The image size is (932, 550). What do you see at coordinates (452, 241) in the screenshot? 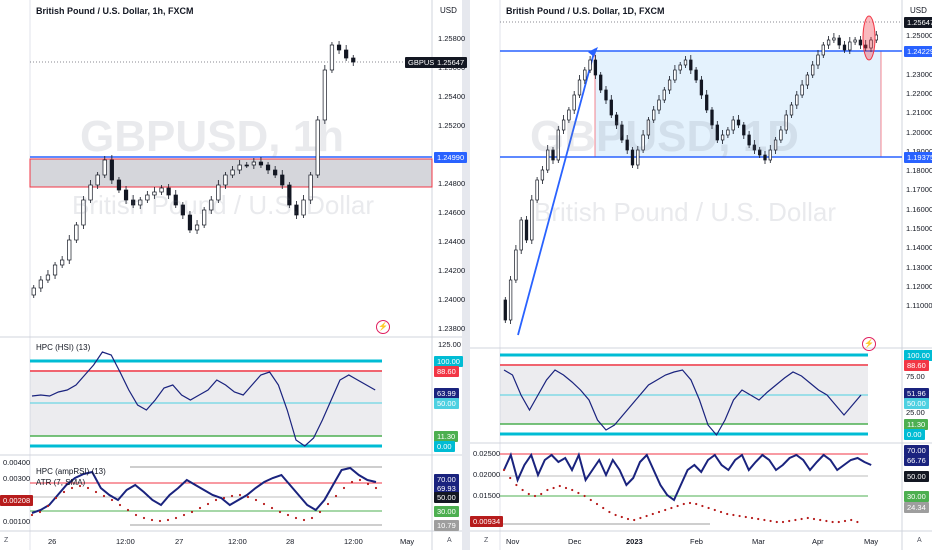
I see `price-label-7: 1.24400` at bounding box center [452, 241].